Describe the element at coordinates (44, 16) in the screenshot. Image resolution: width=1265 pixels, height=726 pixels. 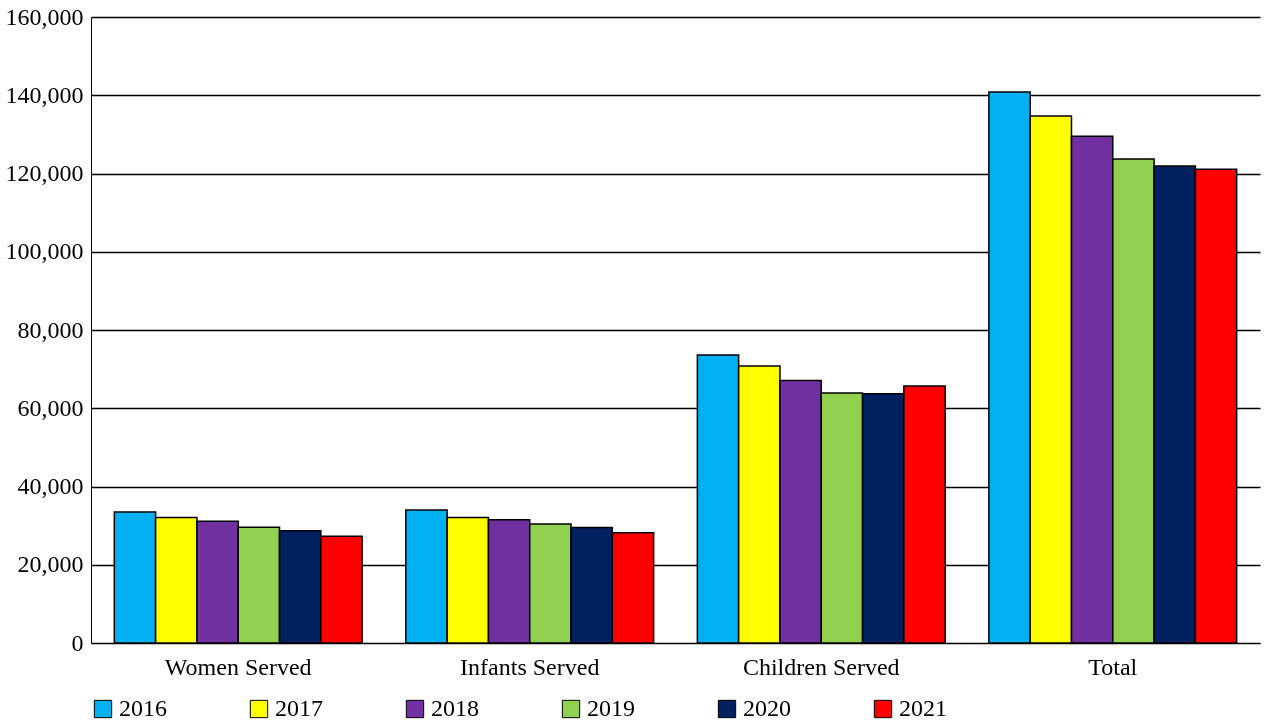
I see `y-tick-label: 160,000` at that location.